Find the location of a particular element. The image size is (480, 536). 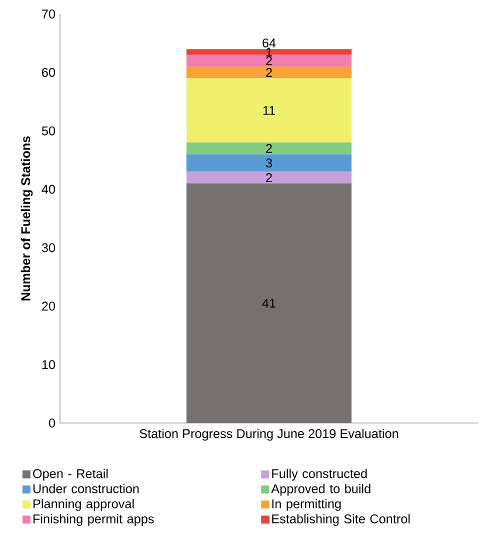

data-label: 3 is located at coordinates (269, 163).